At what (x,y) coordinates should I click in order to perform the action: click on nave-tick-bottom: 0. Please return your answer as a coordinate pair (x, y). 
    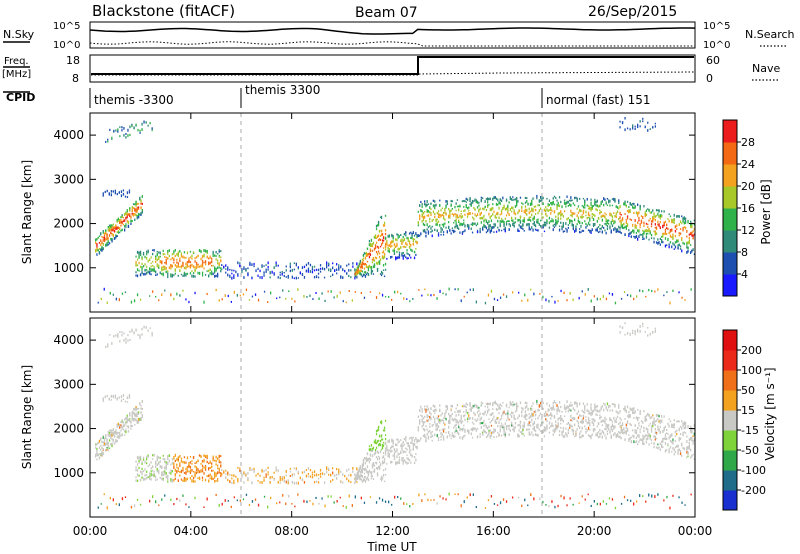
    Looking at the image, I should click on (709, 78).